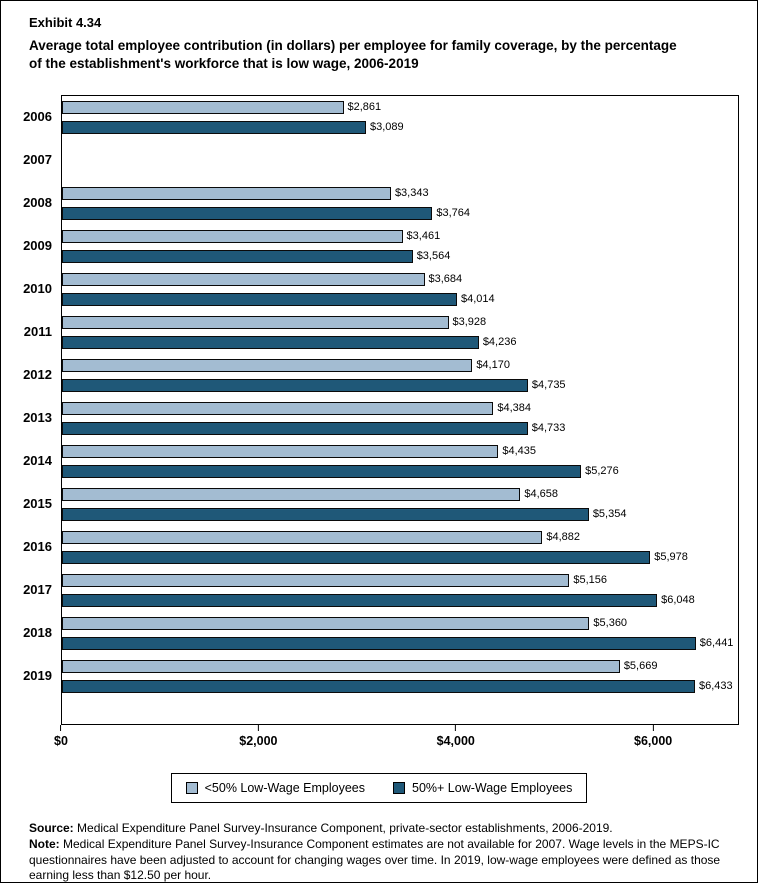 The height and width of the screenshot is (883, 758). Describe the element at coordinates (400, 461) in the screenshot. I see `chart-row: $4,435 $5,276` at that location.